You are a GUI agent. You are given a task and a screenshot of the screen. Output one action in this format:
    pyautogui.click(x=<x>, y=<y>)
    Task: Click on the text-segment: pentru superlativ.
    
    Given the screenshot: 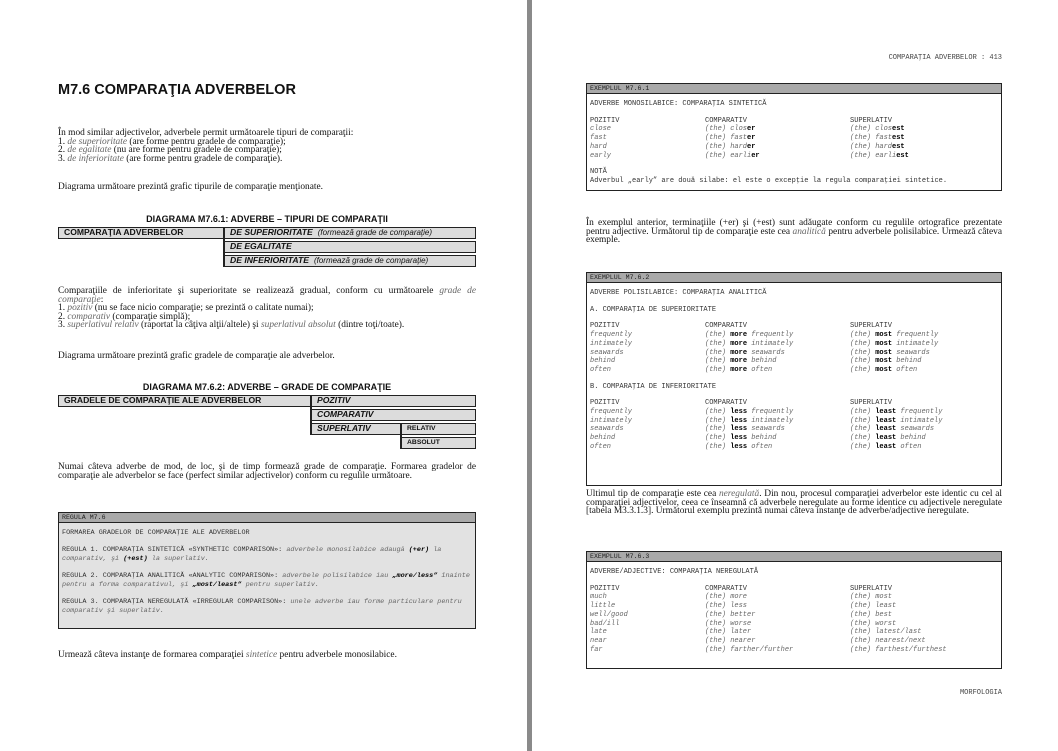 What is the action you would take?
    pyautogui.click(x=280, y=585)
    